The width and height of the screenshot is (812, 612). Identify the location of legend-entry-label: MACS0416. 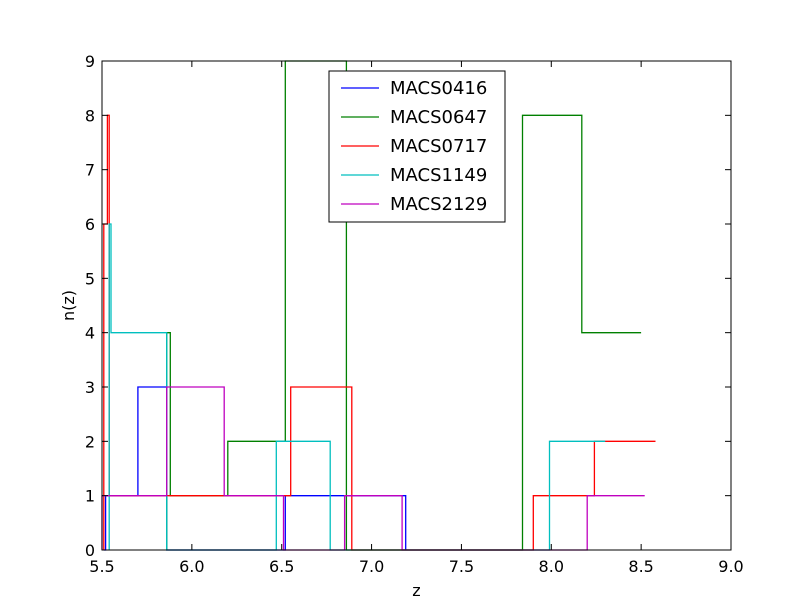
(438, 88).